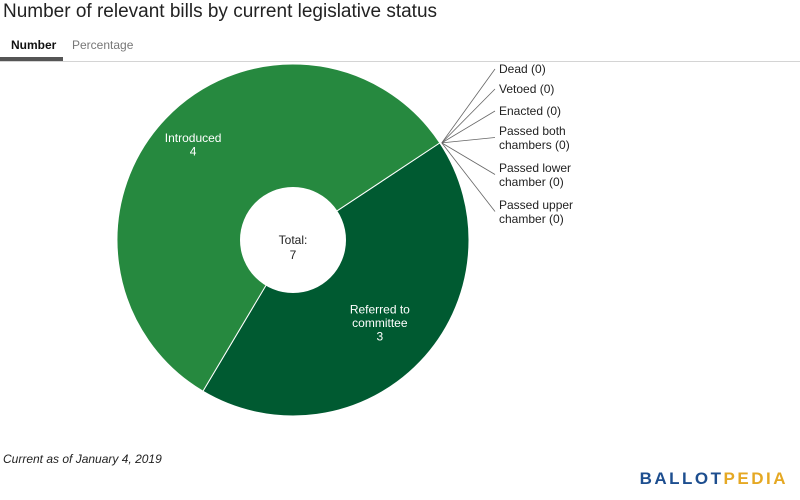 The width and height of the screenshot is (800, 500). I want to click on donut-hole, so click(293, 240).